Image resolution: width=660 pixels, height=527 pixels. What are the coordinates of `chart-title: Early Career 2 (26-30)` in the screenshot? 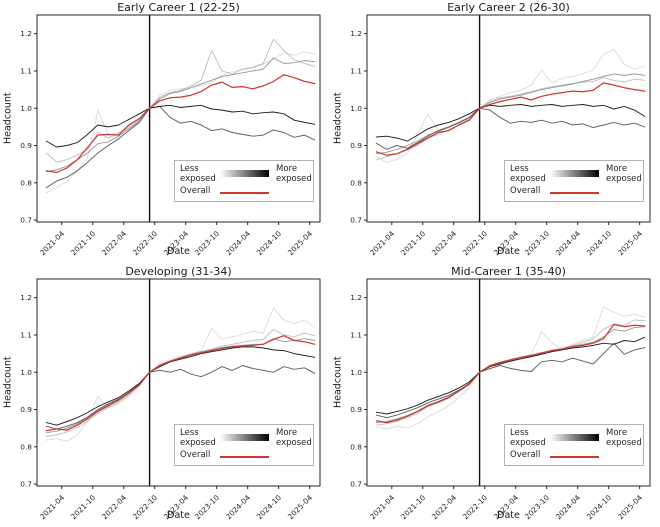 It's located at (508, 7).